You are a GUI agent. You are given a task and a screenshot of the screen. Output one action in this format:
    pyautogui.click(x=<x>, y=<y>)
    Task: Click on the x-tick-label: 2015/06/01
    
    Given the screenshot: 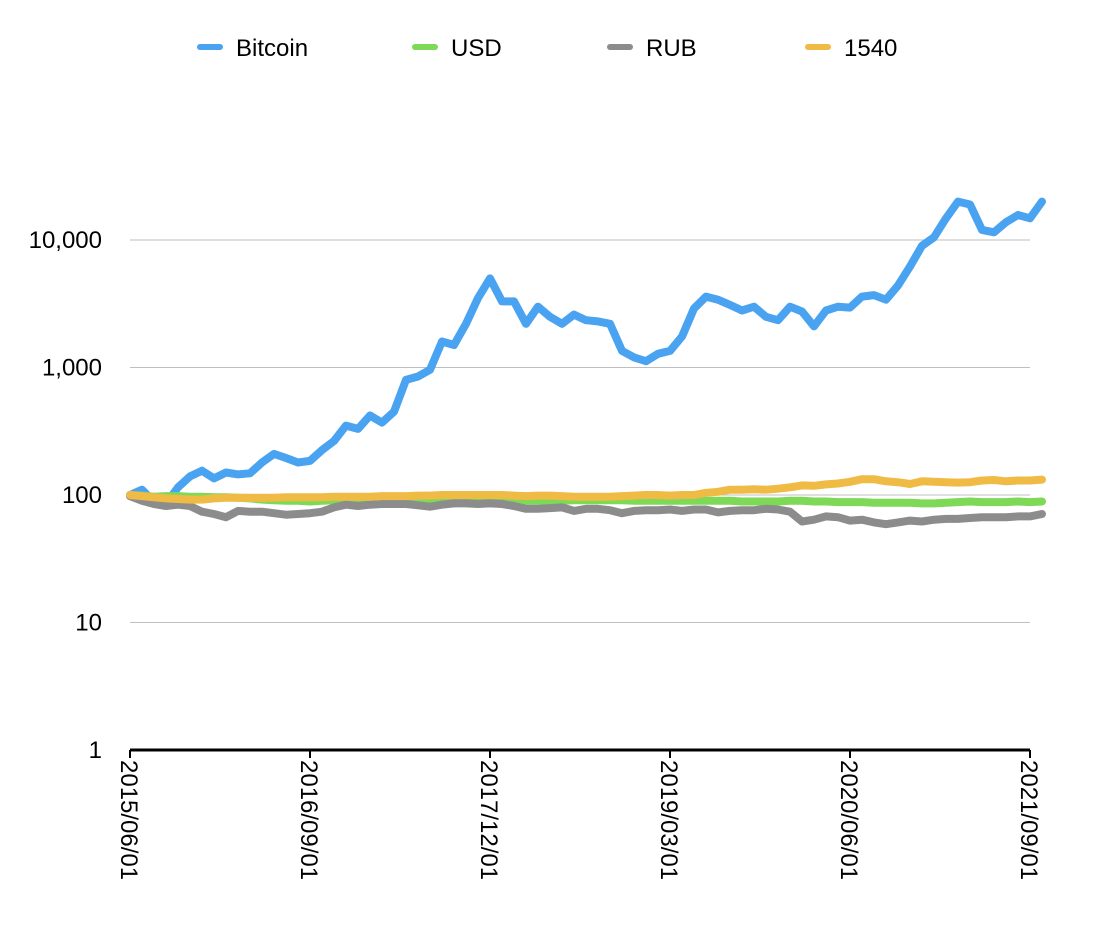 What is the action you would take?
    pyautogui.click(x=128, y=820)
    